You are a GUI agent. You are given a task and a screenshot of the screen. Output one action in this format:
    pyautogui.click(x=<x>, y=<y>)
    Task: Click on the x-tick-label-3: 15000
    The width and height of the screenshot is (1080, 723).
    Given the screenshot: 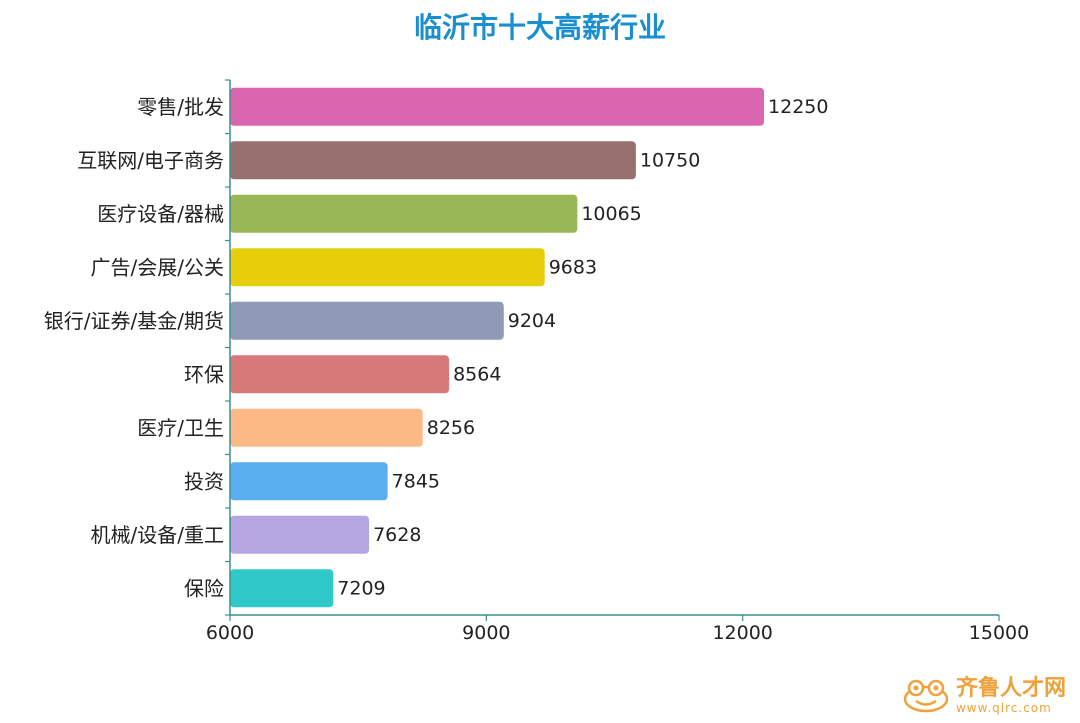 What is the action you would take?
    pyautogui.click(x=999, y=633)
    